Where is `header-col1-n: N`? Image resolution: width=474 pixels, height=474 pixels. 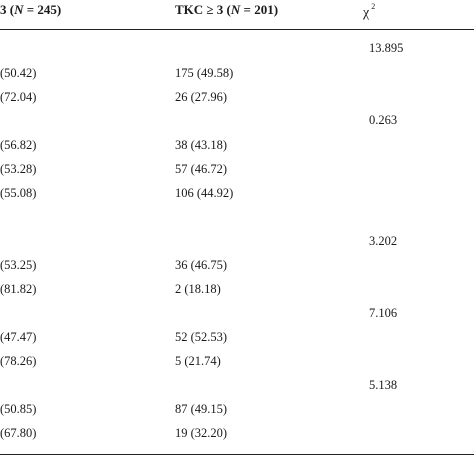
header-col1-n: N is located at coordinates (19, 9).